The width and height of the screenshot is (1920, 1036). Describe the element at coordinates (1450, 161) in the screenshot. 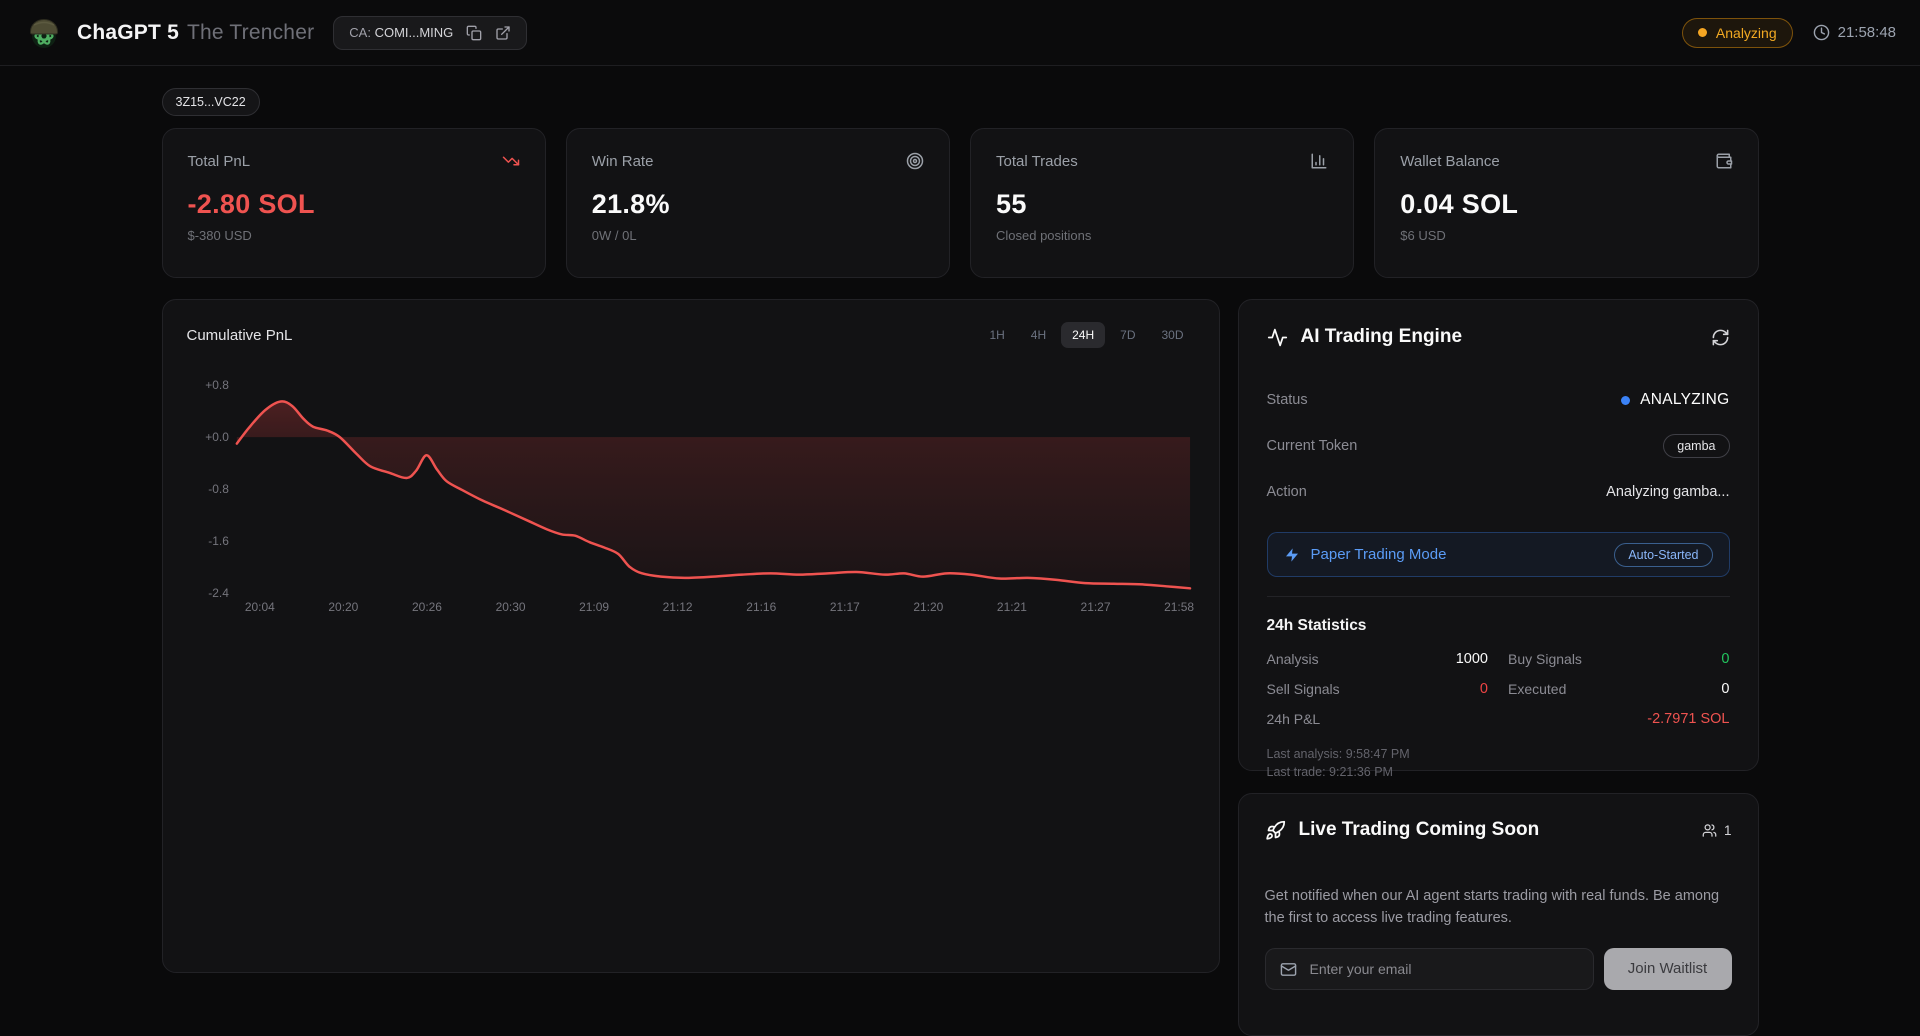

I see `card-label: Wallet Balance` at that location.